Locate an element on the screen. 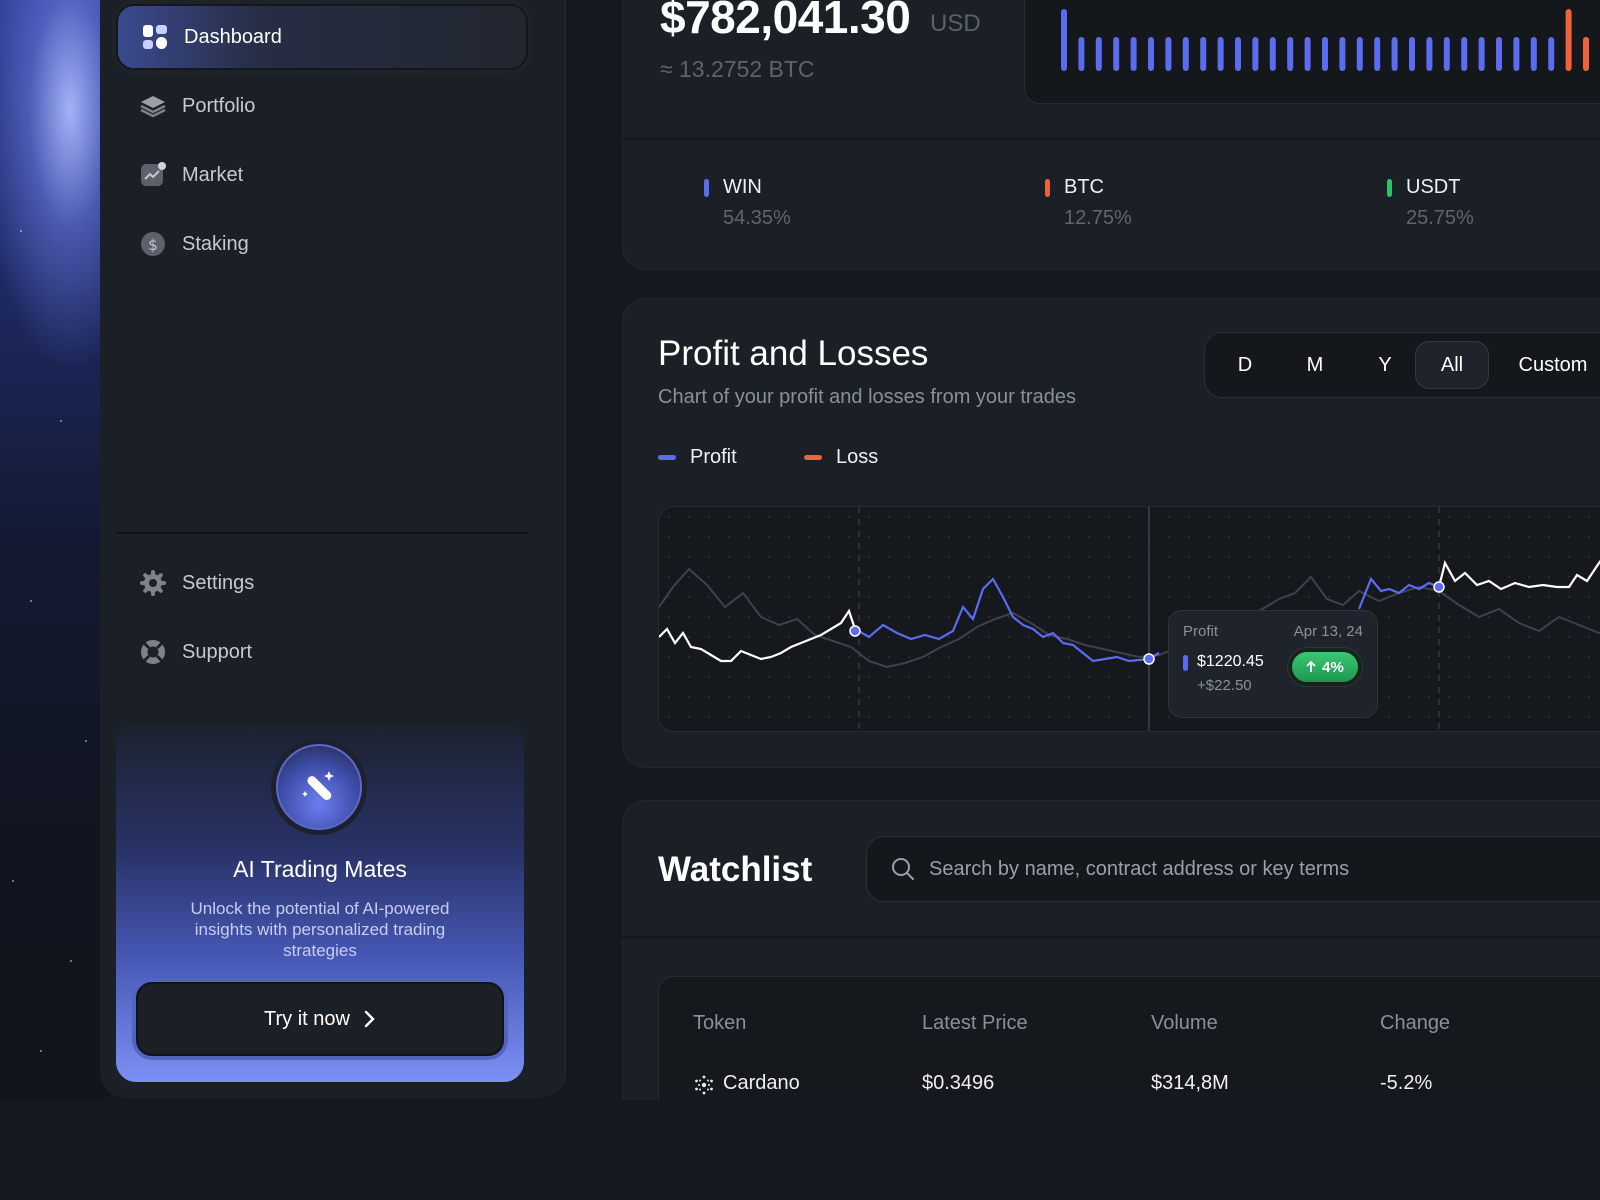 This screenshot has width=1600, height=1200. loss-series-line is located at coordinates (1129, 618).